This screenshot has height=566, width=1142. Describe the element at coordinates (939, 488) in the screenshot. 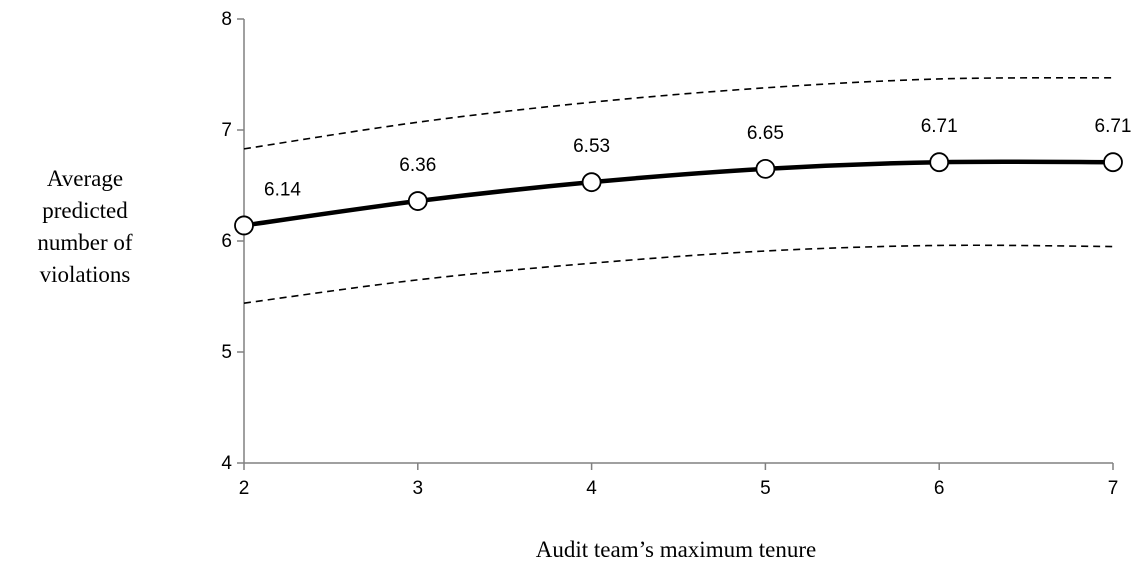

I see `x-tick-label: 6` at that location.